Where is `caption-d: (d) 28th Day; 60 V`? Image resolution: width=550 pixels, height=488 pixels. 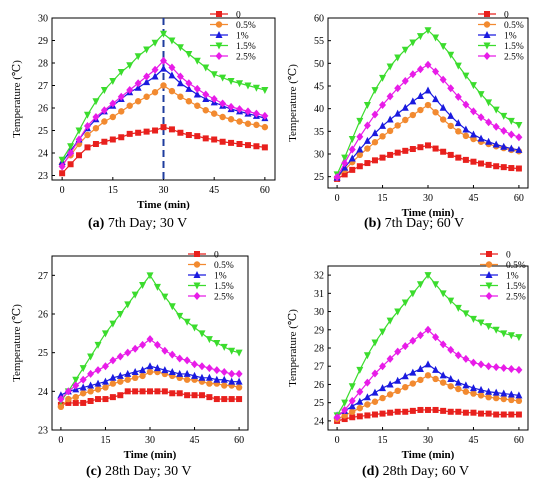 caption-d: (d) 28th Day; 60 V is located at coordinates (415, 472).